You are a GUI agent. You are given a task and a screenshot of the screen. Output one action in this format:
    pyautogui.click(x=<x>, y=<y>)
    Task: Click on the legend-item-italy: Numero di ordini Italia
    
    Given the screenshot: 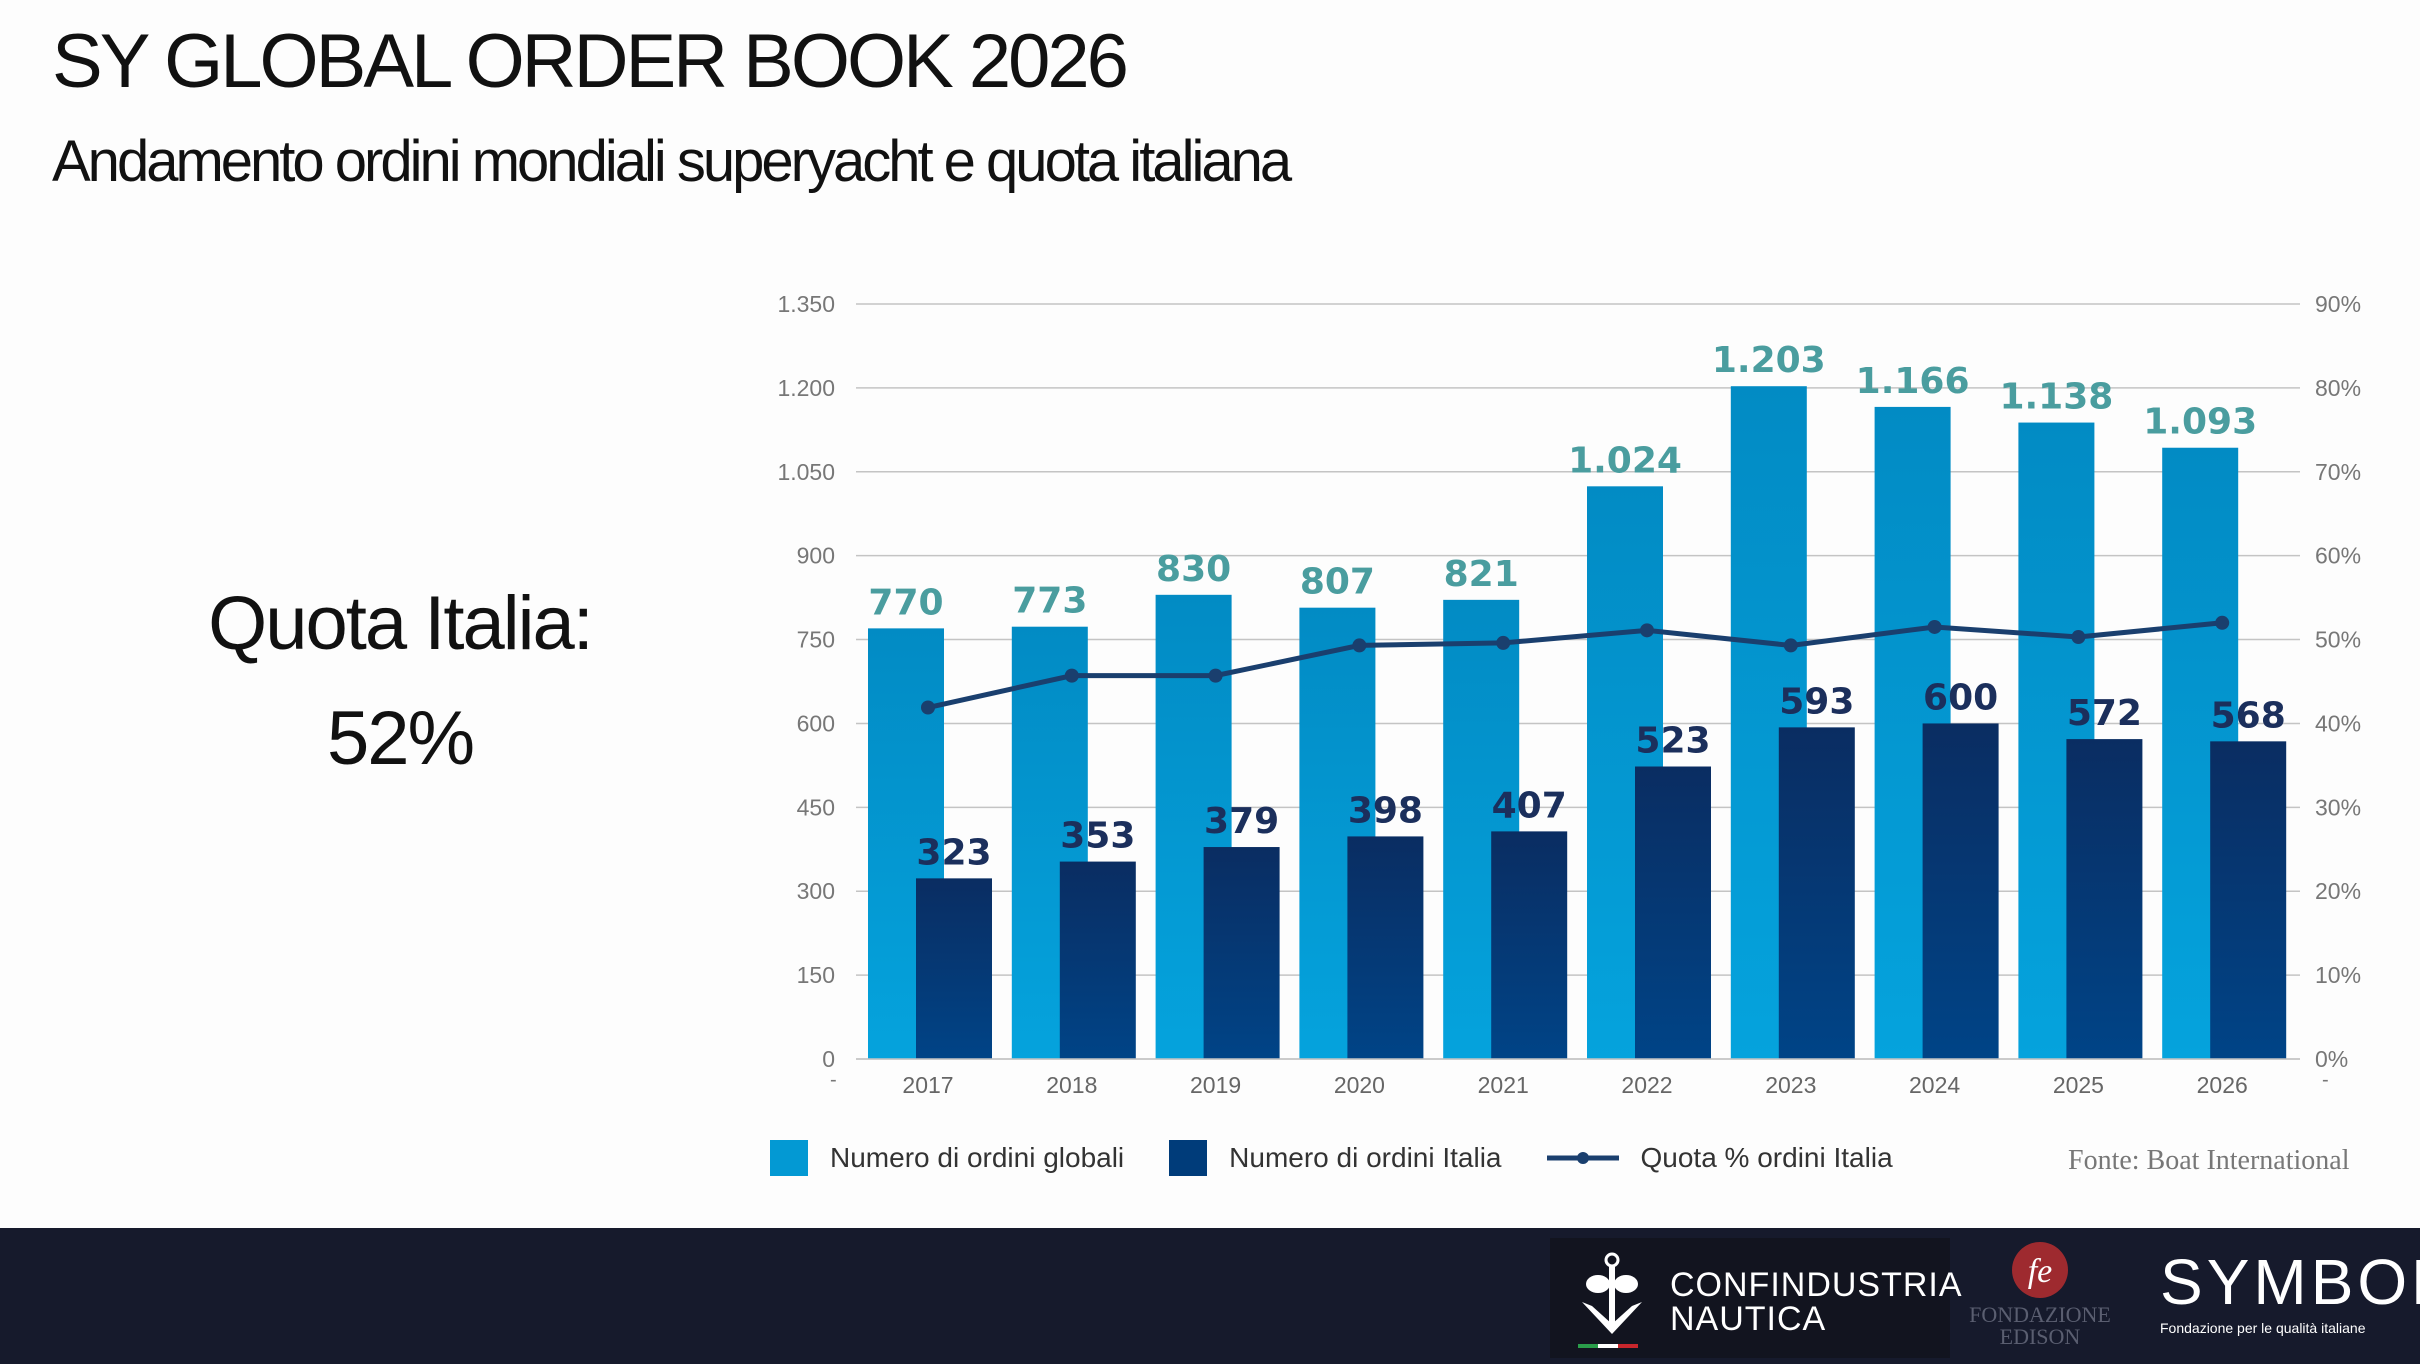 What is the action you would take?
    pyautogui.click(x=1335, y=1158)
    